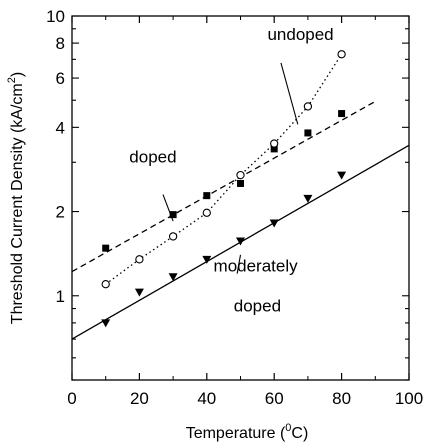 The width and height of the screenshot is (427, 445). Describe the element at coordinates (341, 398) in the screenshot. I see `x-tick-label-80: 80` at that location.